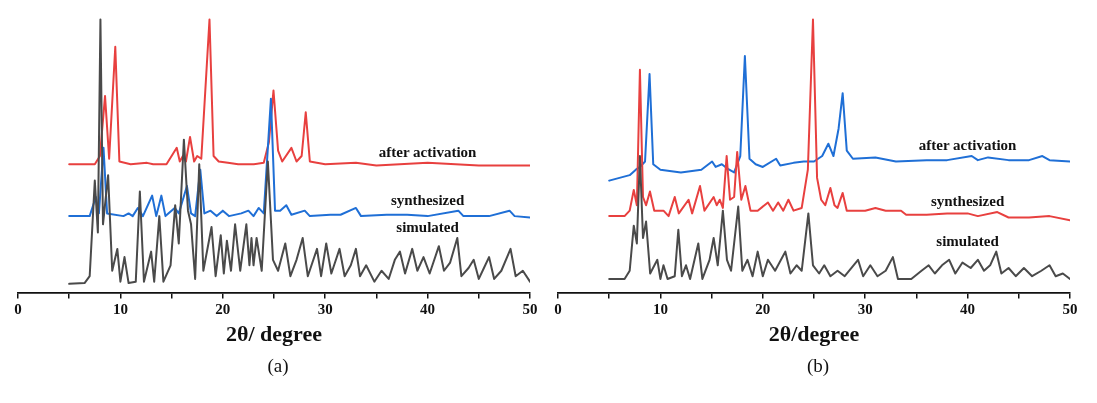  I want to click on text: (b), so click(818, 366).